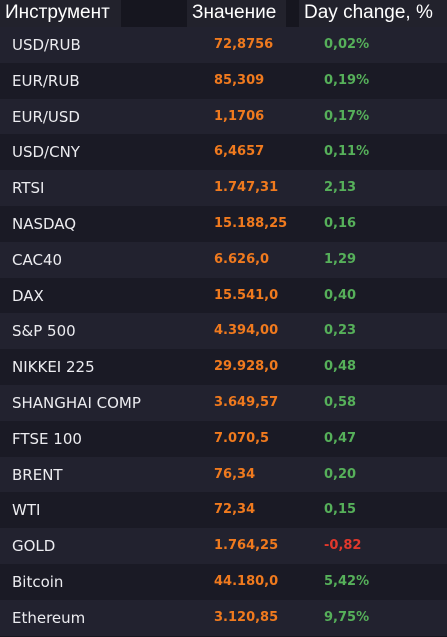 The height and width of the screenshot is (637, 447). I want to click on day-change-value: 0,11%, so click(347, 152).